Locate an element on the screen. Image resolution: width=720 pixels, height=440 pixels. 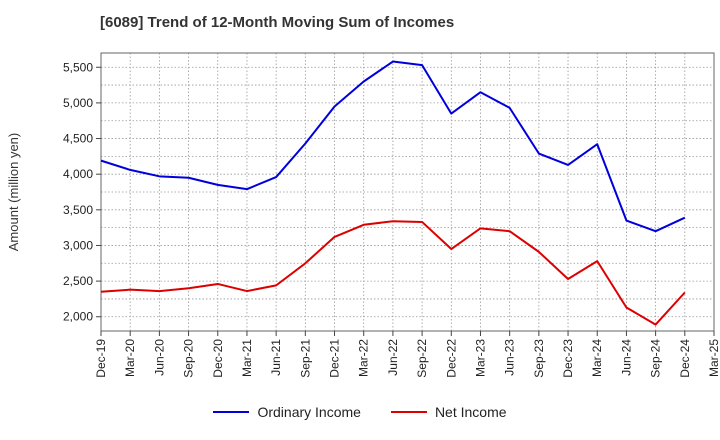
x-tick-label: Mar-20 is located at coordinates (130, 358).